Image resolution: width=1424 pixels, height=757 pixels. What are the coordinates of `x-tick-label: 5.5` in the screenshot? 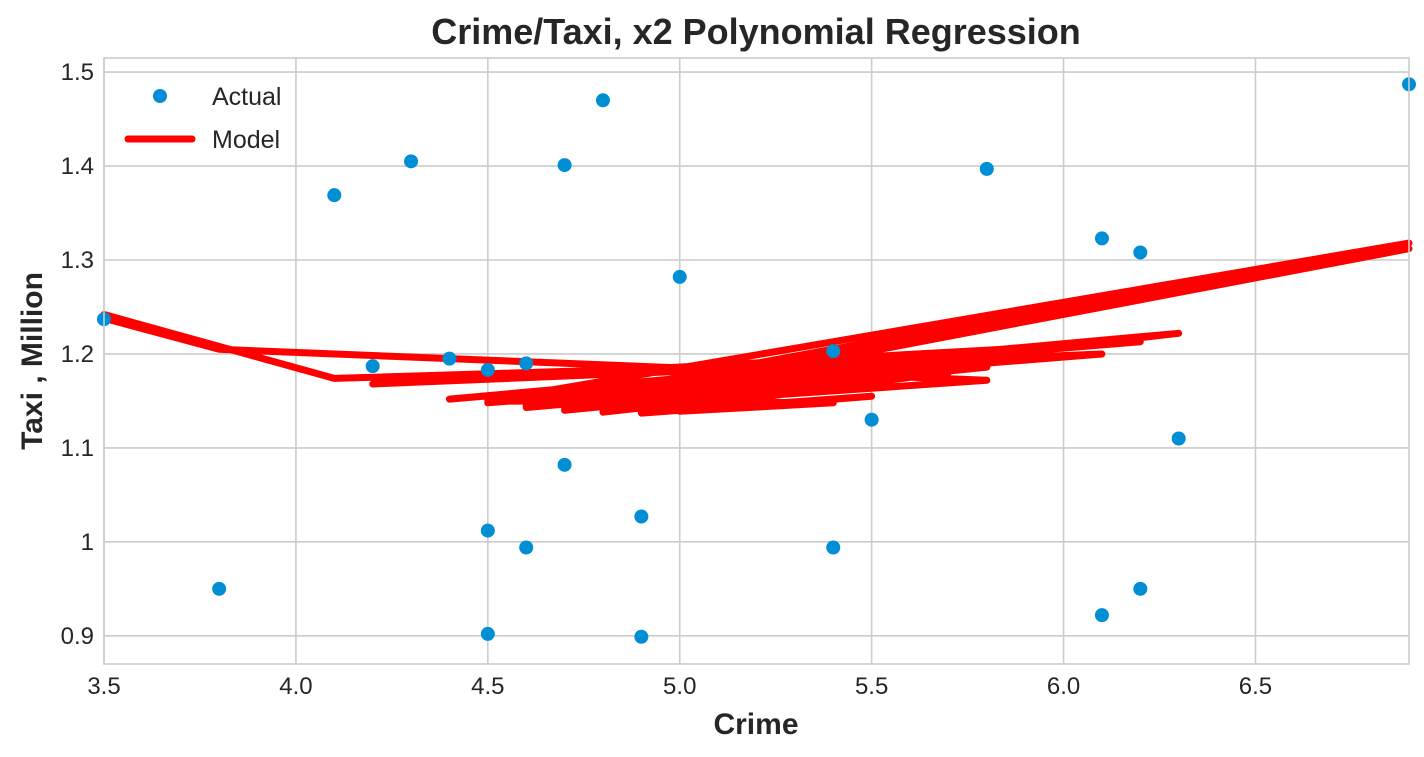 It's located at (871, 686).